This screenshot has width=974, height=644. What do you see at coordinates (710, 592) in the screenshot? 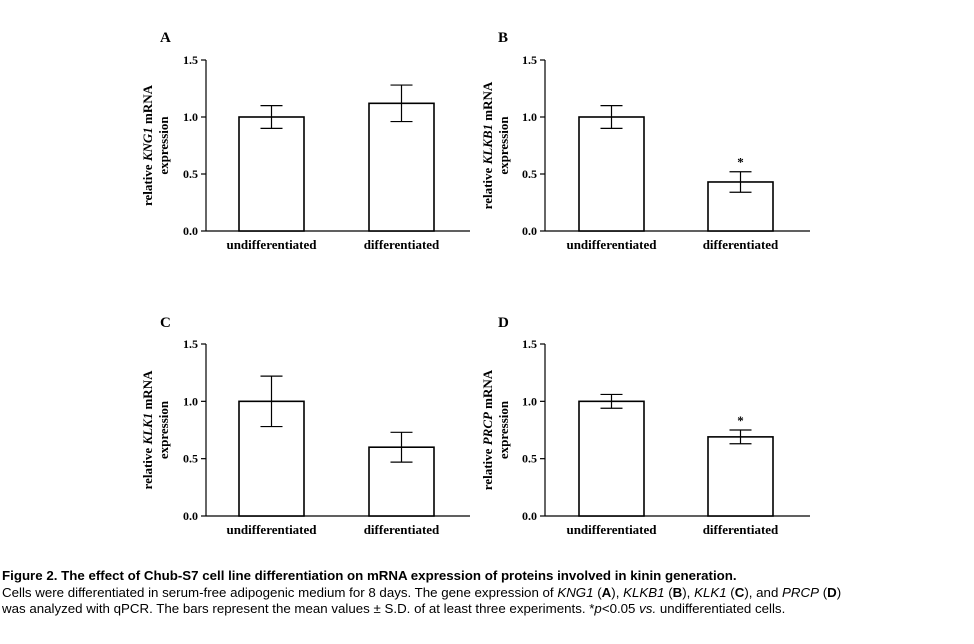
I see `caption-segment: KLK1` at bounding box center [710, 592].